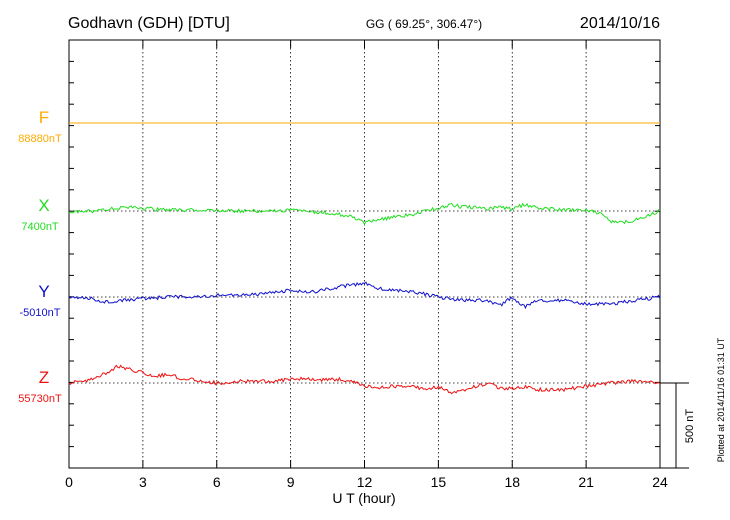 This screenshot has width=730, height=520. I want to click on x-axis-label: U T (hour), so click(363, 498).